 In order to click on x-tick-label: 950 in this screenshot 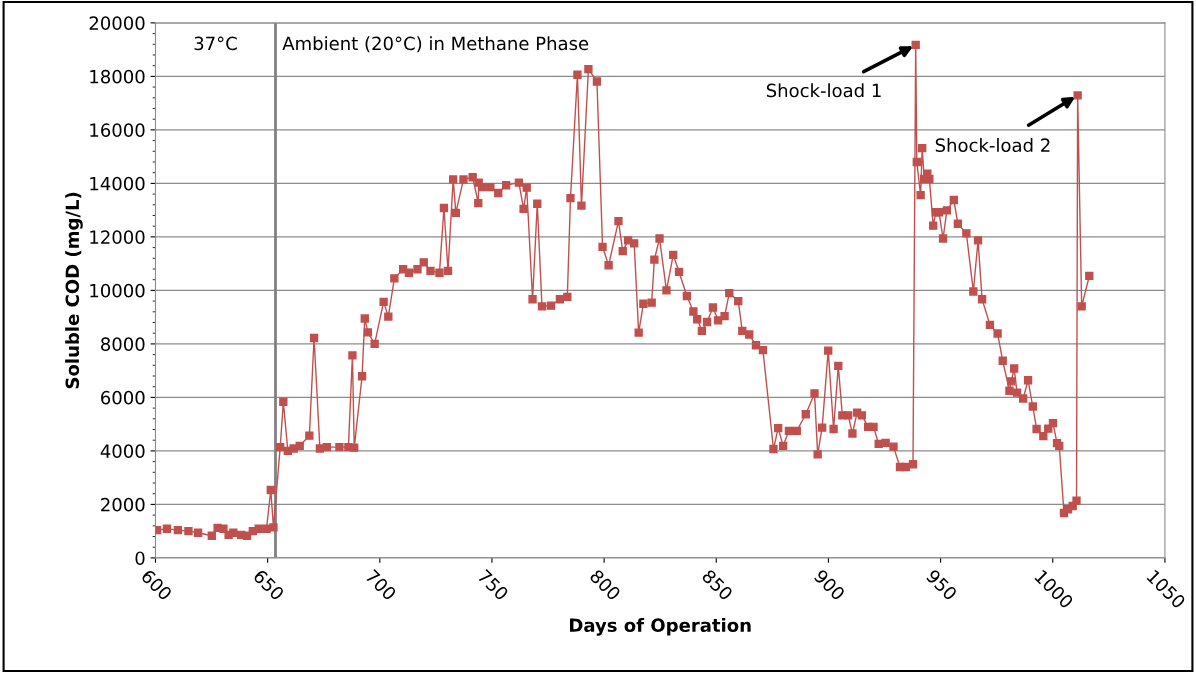, I will do `click(941, 585)`.